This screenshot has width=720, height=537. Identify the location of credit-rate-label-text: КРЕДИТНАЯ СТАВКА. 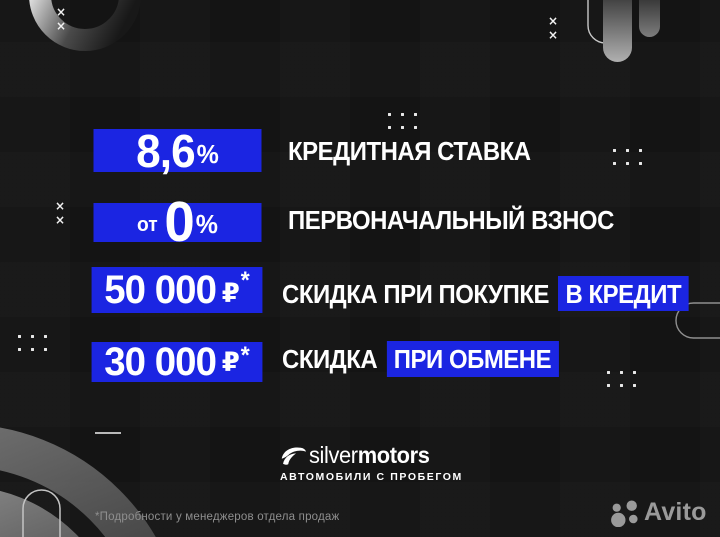
(409, 151).